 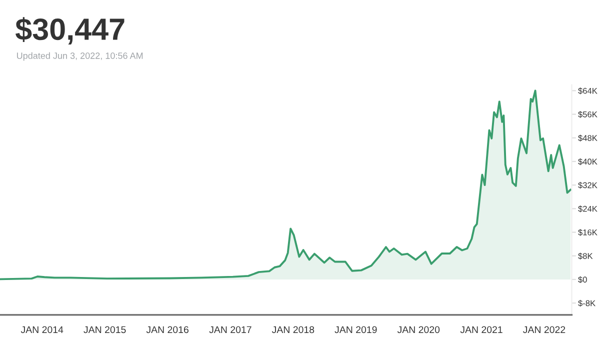 What do you see at coordinates (80, 56) in the screenshot?
I see `chart-subtitle: Updated Jun 3, 2022, 10:56 AM` at bounding box center [80, 56].